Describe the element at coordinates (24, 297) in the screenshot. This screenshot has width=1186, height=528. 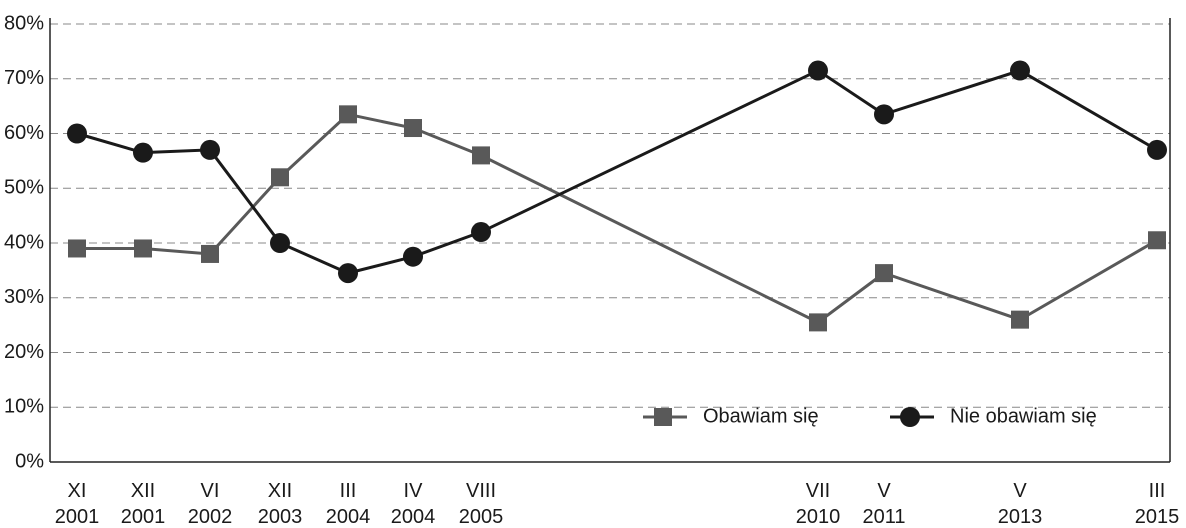
I see `y-tick-label: 30%` at that location.